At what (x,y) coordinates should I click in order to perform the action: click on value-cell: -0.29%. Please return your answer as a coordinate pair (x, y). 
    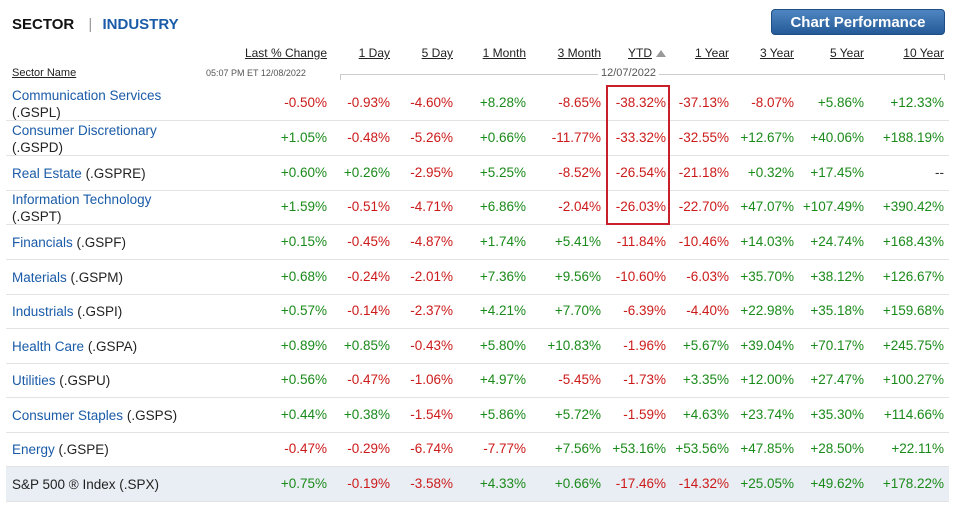
    Looking at the image, I should click on (368, 448).